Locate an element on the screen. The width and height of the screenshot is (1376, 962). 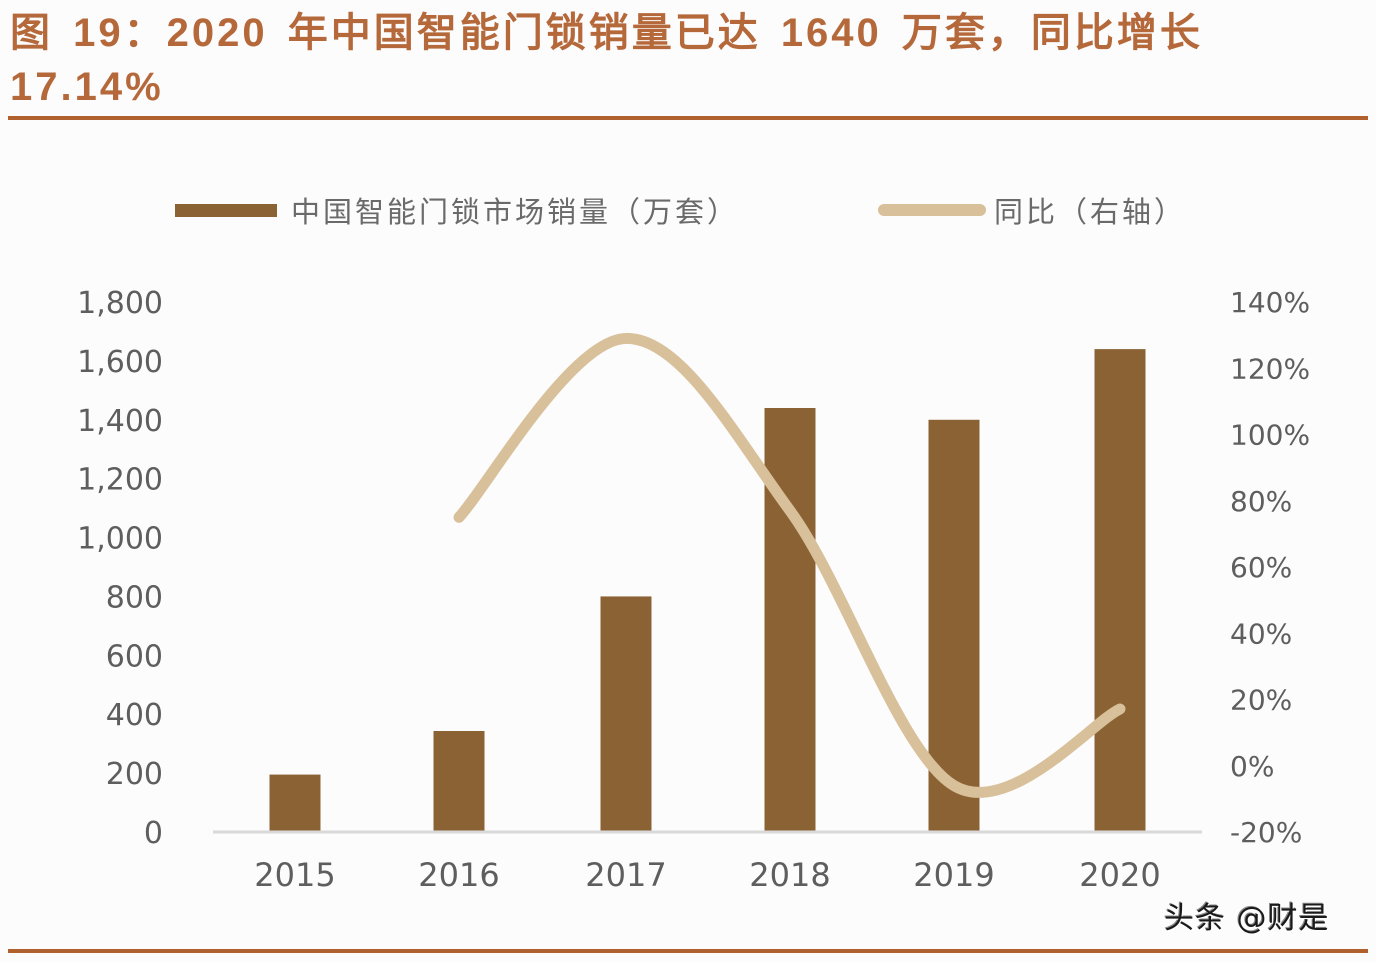
right-tick-label: 60% is located at coordinates (1261, 567).